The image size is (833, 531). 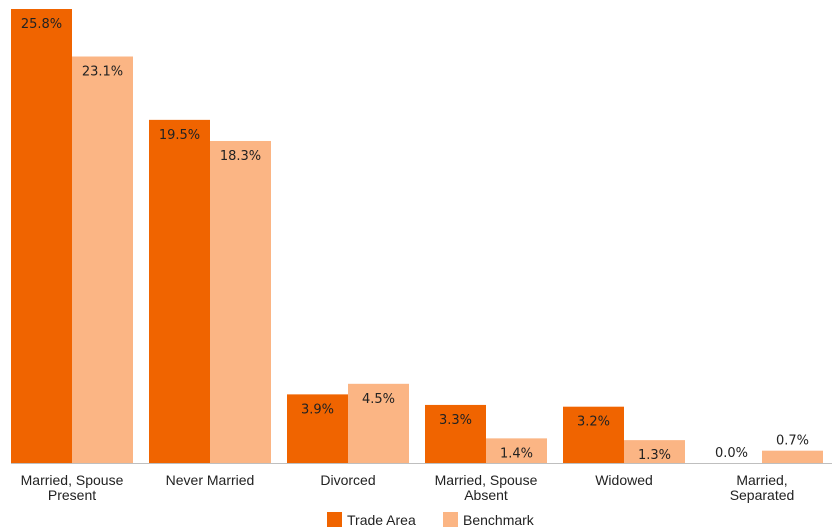 What do you see at coordinates (731, 453) in the screenshot?
I see `trade-area-value-label-5: 0.0%` at bounding box center [731, 453].